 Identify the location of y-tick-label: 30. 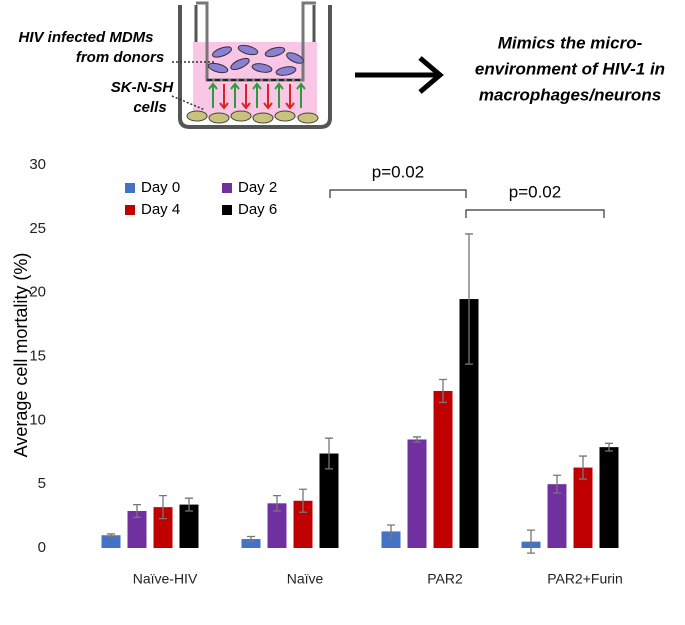
(37, 164).